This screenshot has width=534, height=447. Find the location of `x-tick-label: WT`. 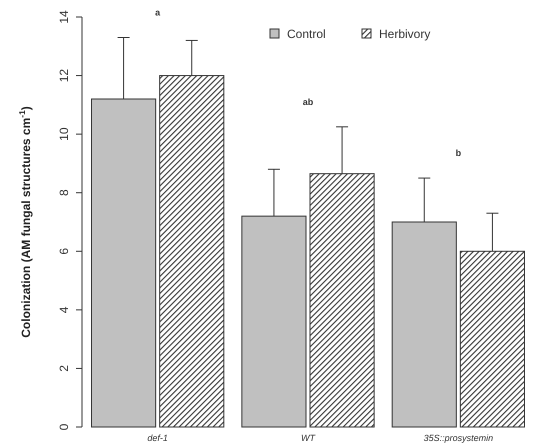

x-tick-label: WT is located at coordinates (308, 438).